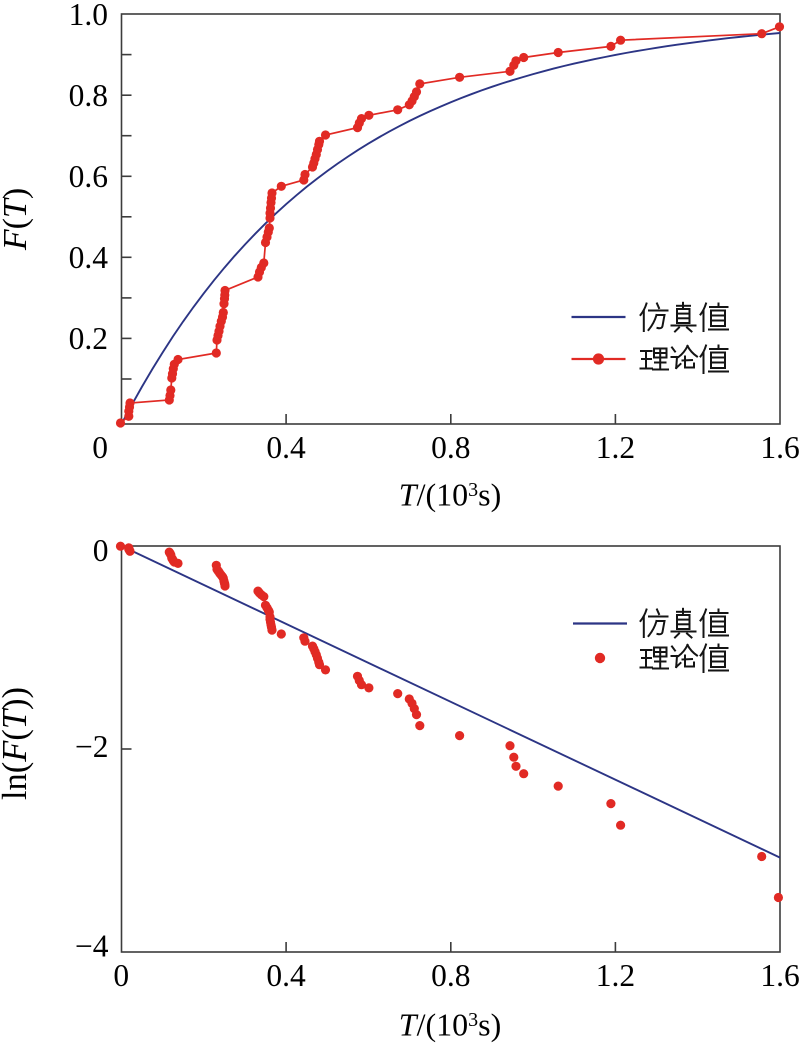 The height and width of the screenshot is (1045, 800). Describe the element at coordinates (92, 946) in the screenshot. I see `svg-text: −4` at that location.